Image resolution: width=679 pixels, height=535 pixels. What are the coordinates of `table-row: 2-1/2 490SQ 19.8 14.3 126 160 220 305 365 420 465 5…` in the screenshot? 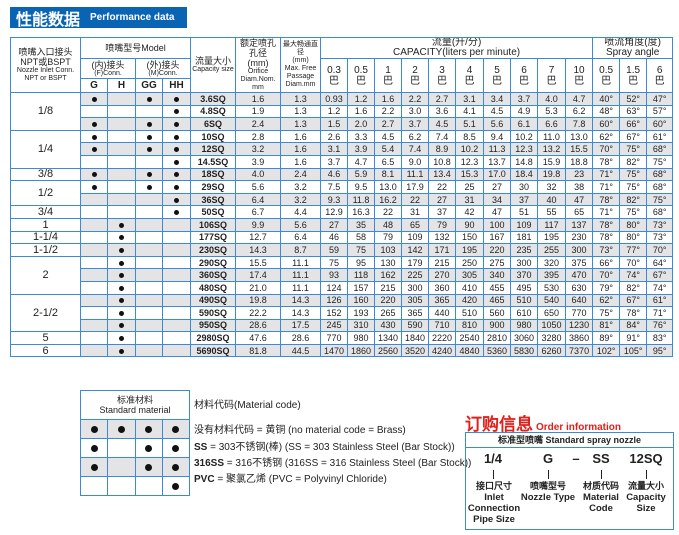 It's located at (342, 313).